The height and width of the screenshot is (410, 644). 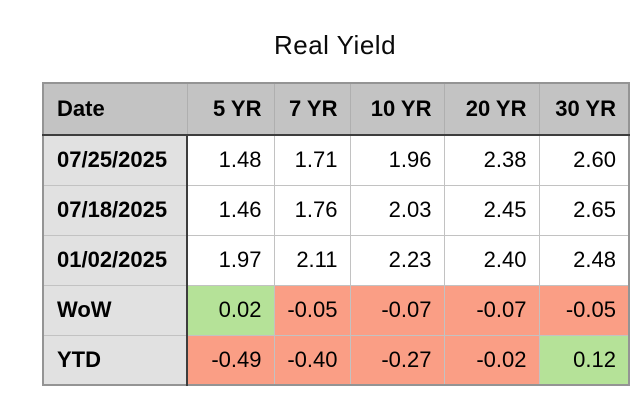 I want to click on table-cell: -0.27, so click(x=397, y=360).